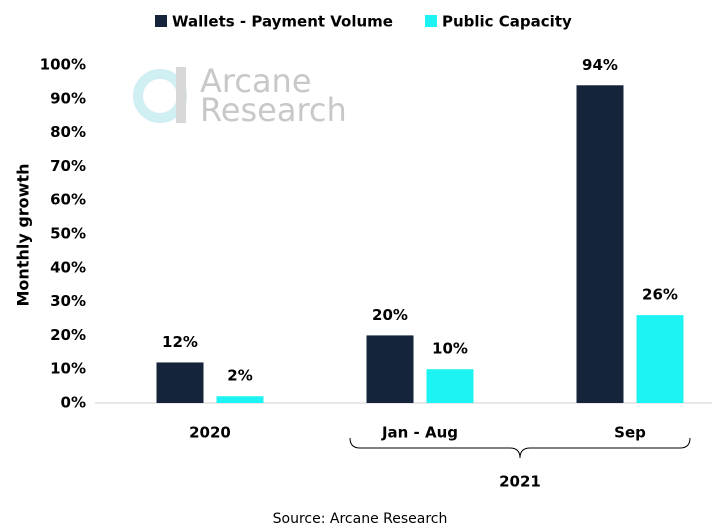  I want to click on y-tick-label: 20%, so click(68, 335).